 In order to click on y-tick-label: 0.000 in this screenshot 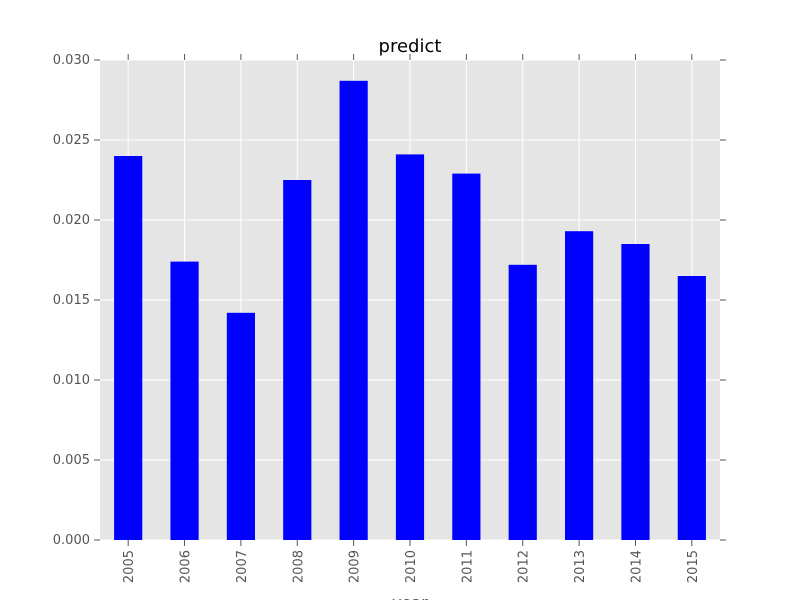, I will do `click(71, 540)`.